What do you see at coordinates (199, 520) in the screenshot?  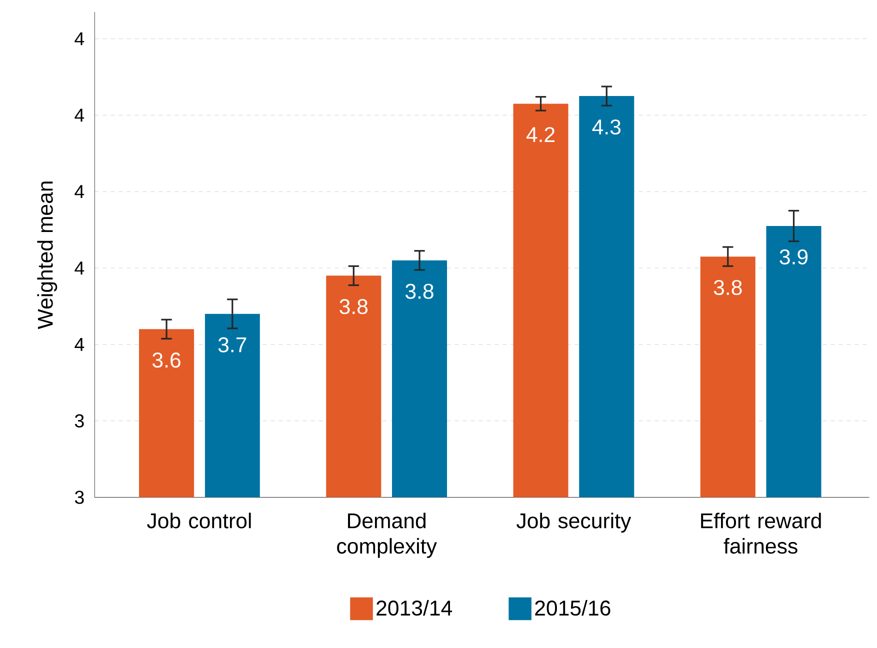 I see `x-tick-label: Job control` at bounding box center [199, 520].